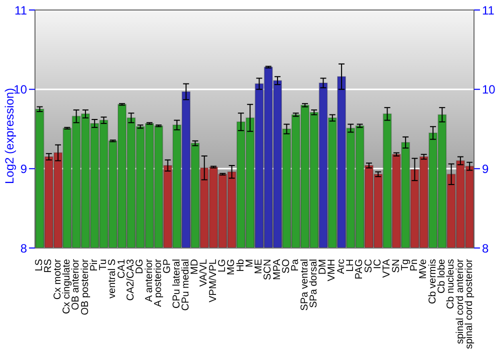 The image size is (500, 350). Describe the element at coordinates (350, 265) in the screenshot. I see `x-tick-label: LH` at that location.